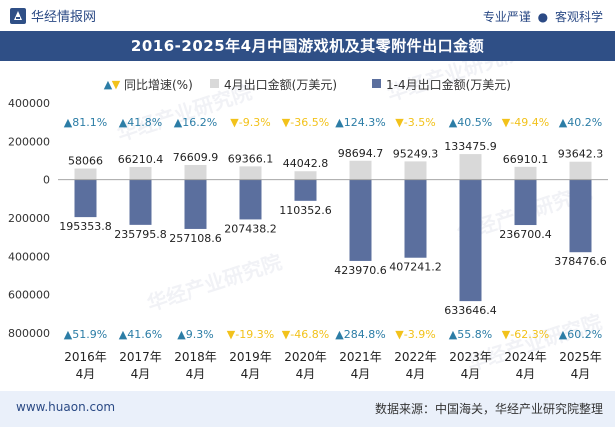 The width and height of the screenshot is (615, 427). What do you see at coordinates (250, 334) in the screenshot?
I see `yoy-ytd-label: ▼-19.3%` at bounding box center [250, 334].